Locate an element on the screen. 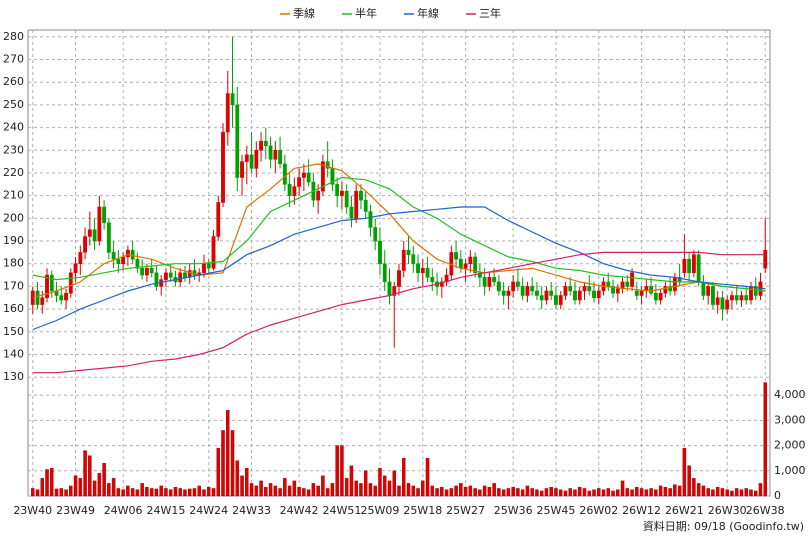  x-tick-label: 23W49 is located at coordinates (75, 510).